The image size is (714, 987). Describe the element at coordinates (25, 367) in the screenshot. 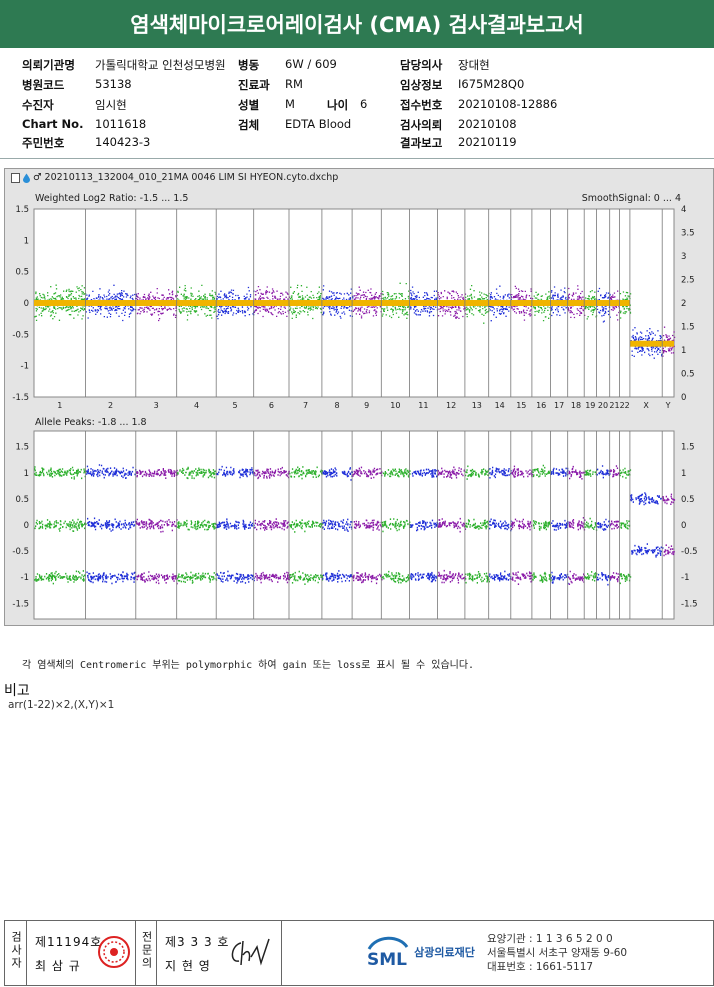

I see `log2-ratio-tick: -1` at that location.